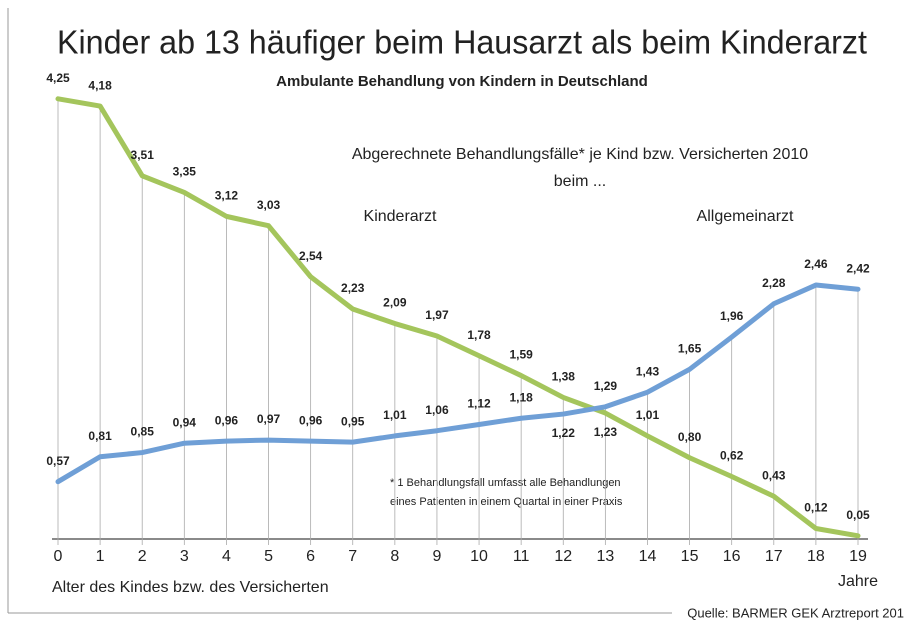 The image size is (909, 623). I want to click on x-tick-label: 7, so click(352, 556).